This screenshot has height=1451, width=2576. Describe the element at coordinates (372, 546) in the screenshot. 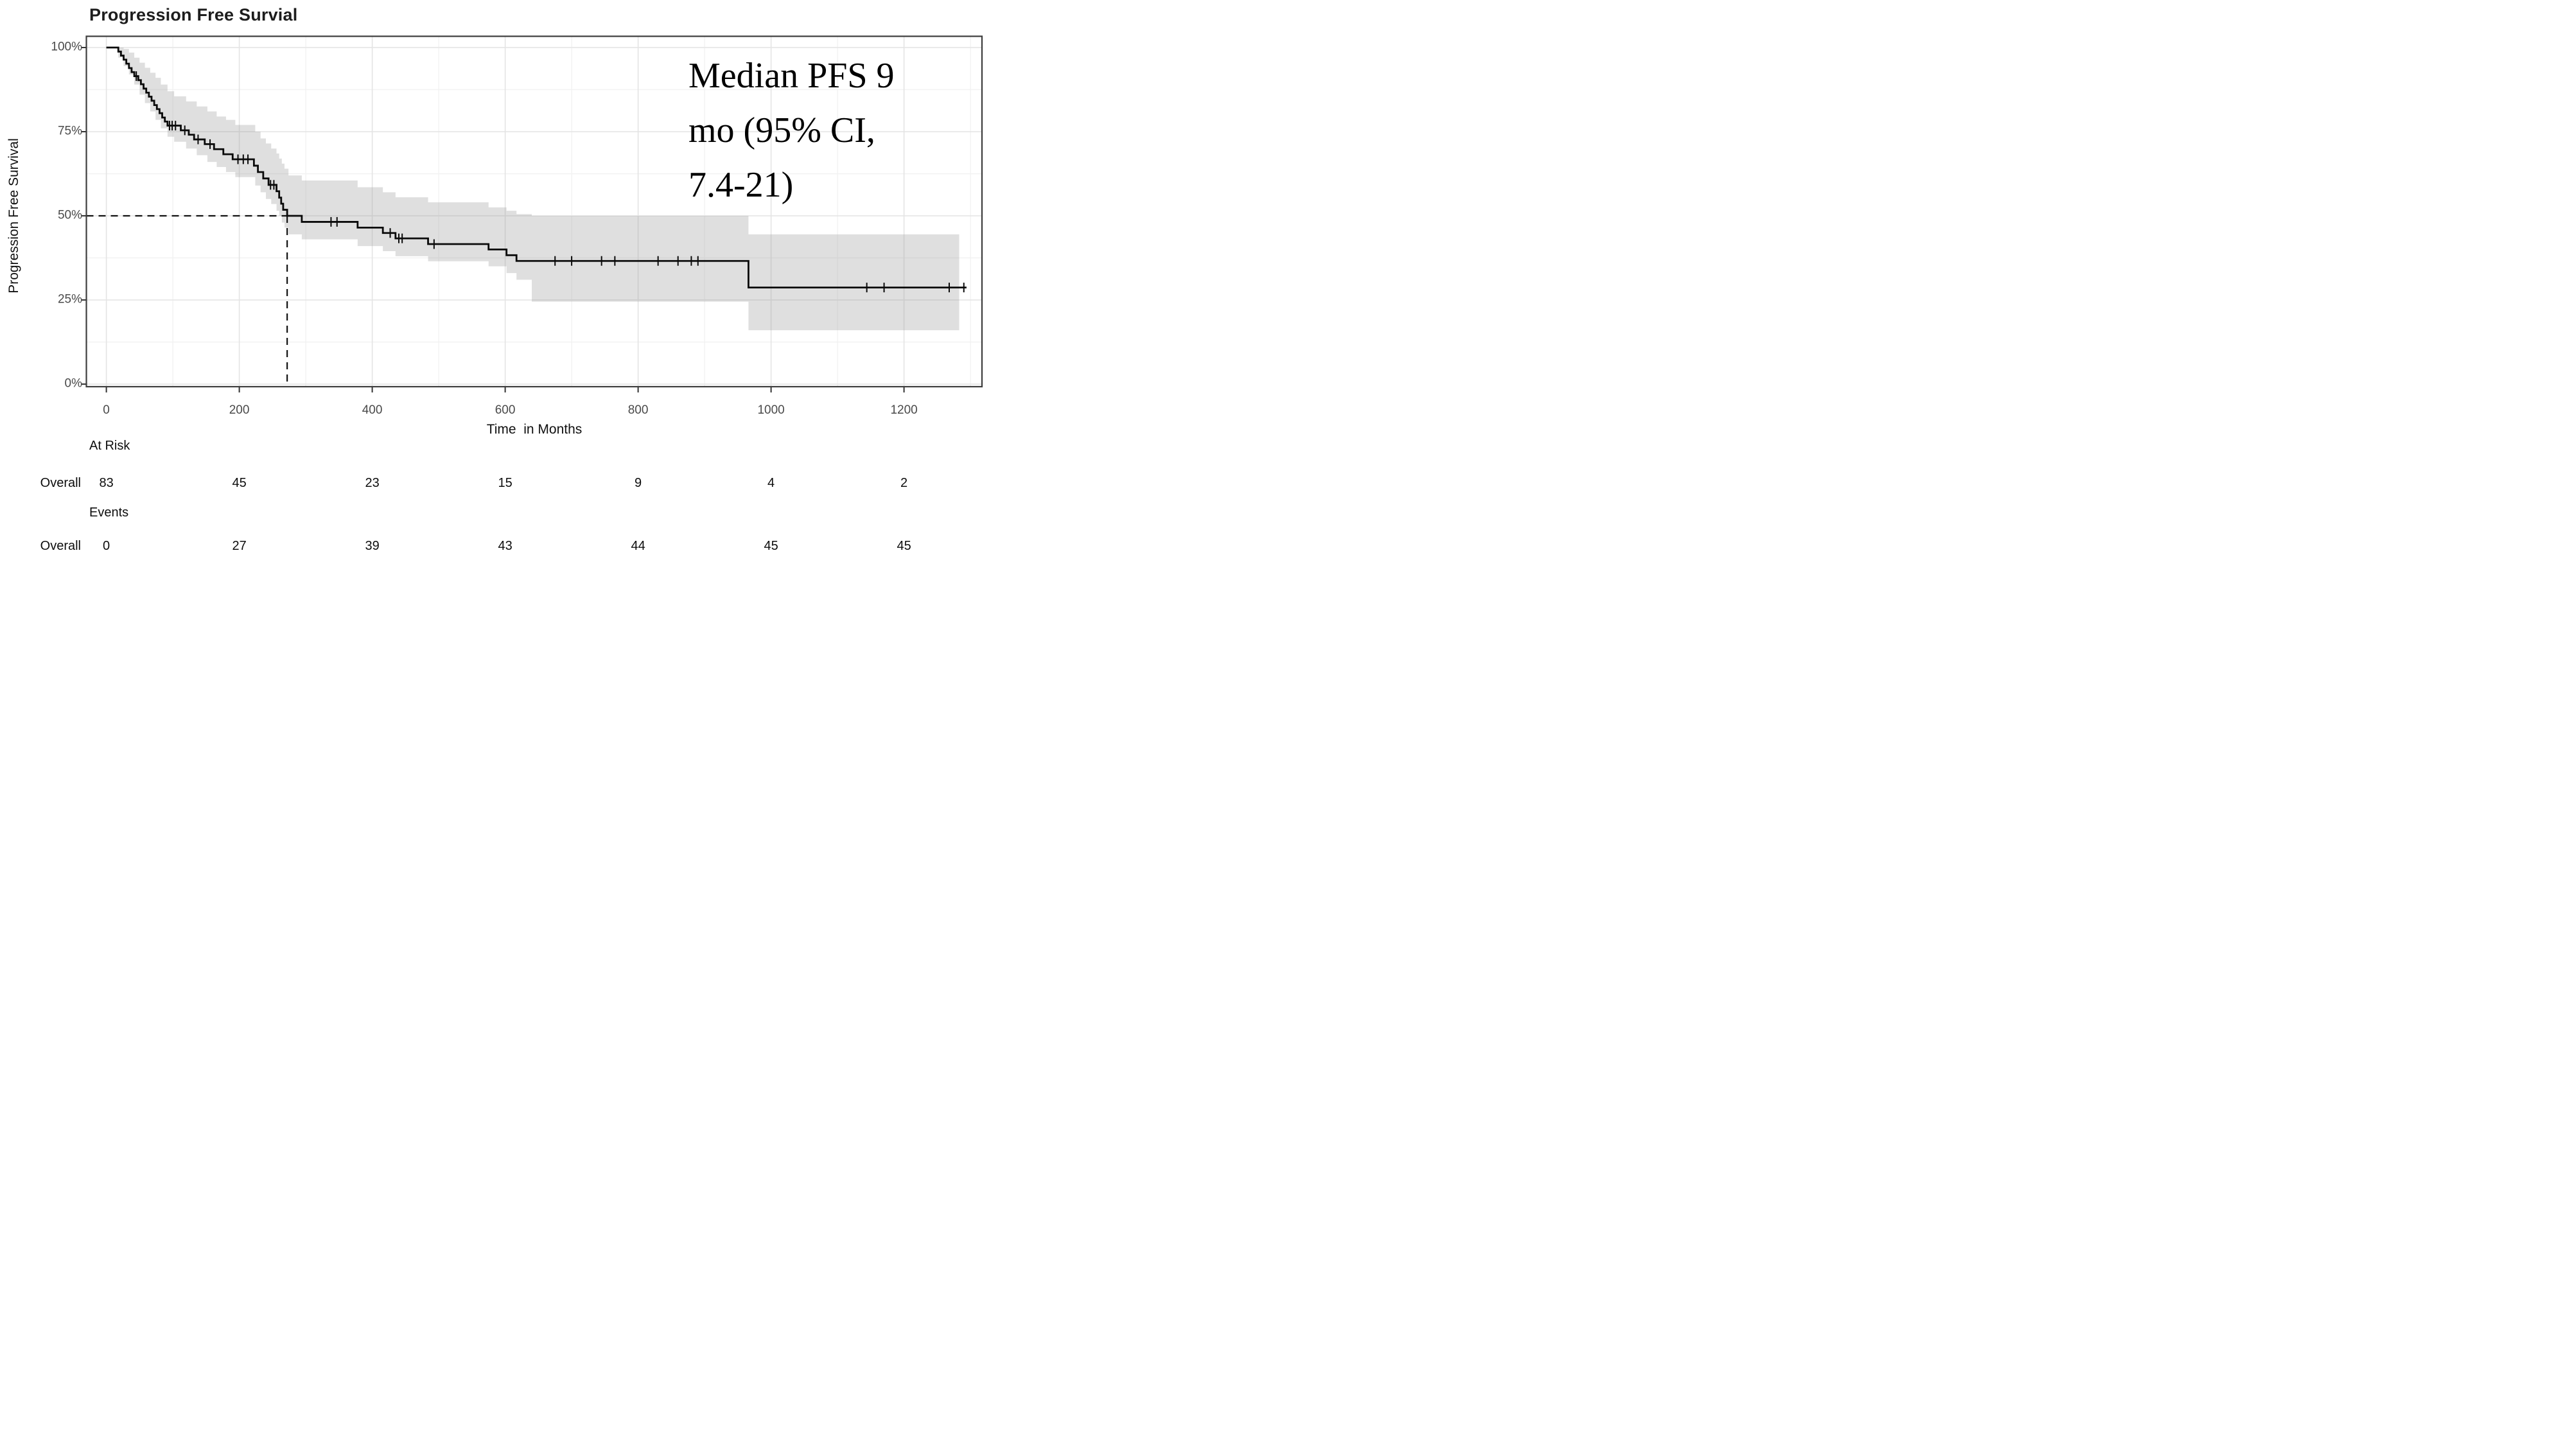

I see `events-count: 39` at that location.